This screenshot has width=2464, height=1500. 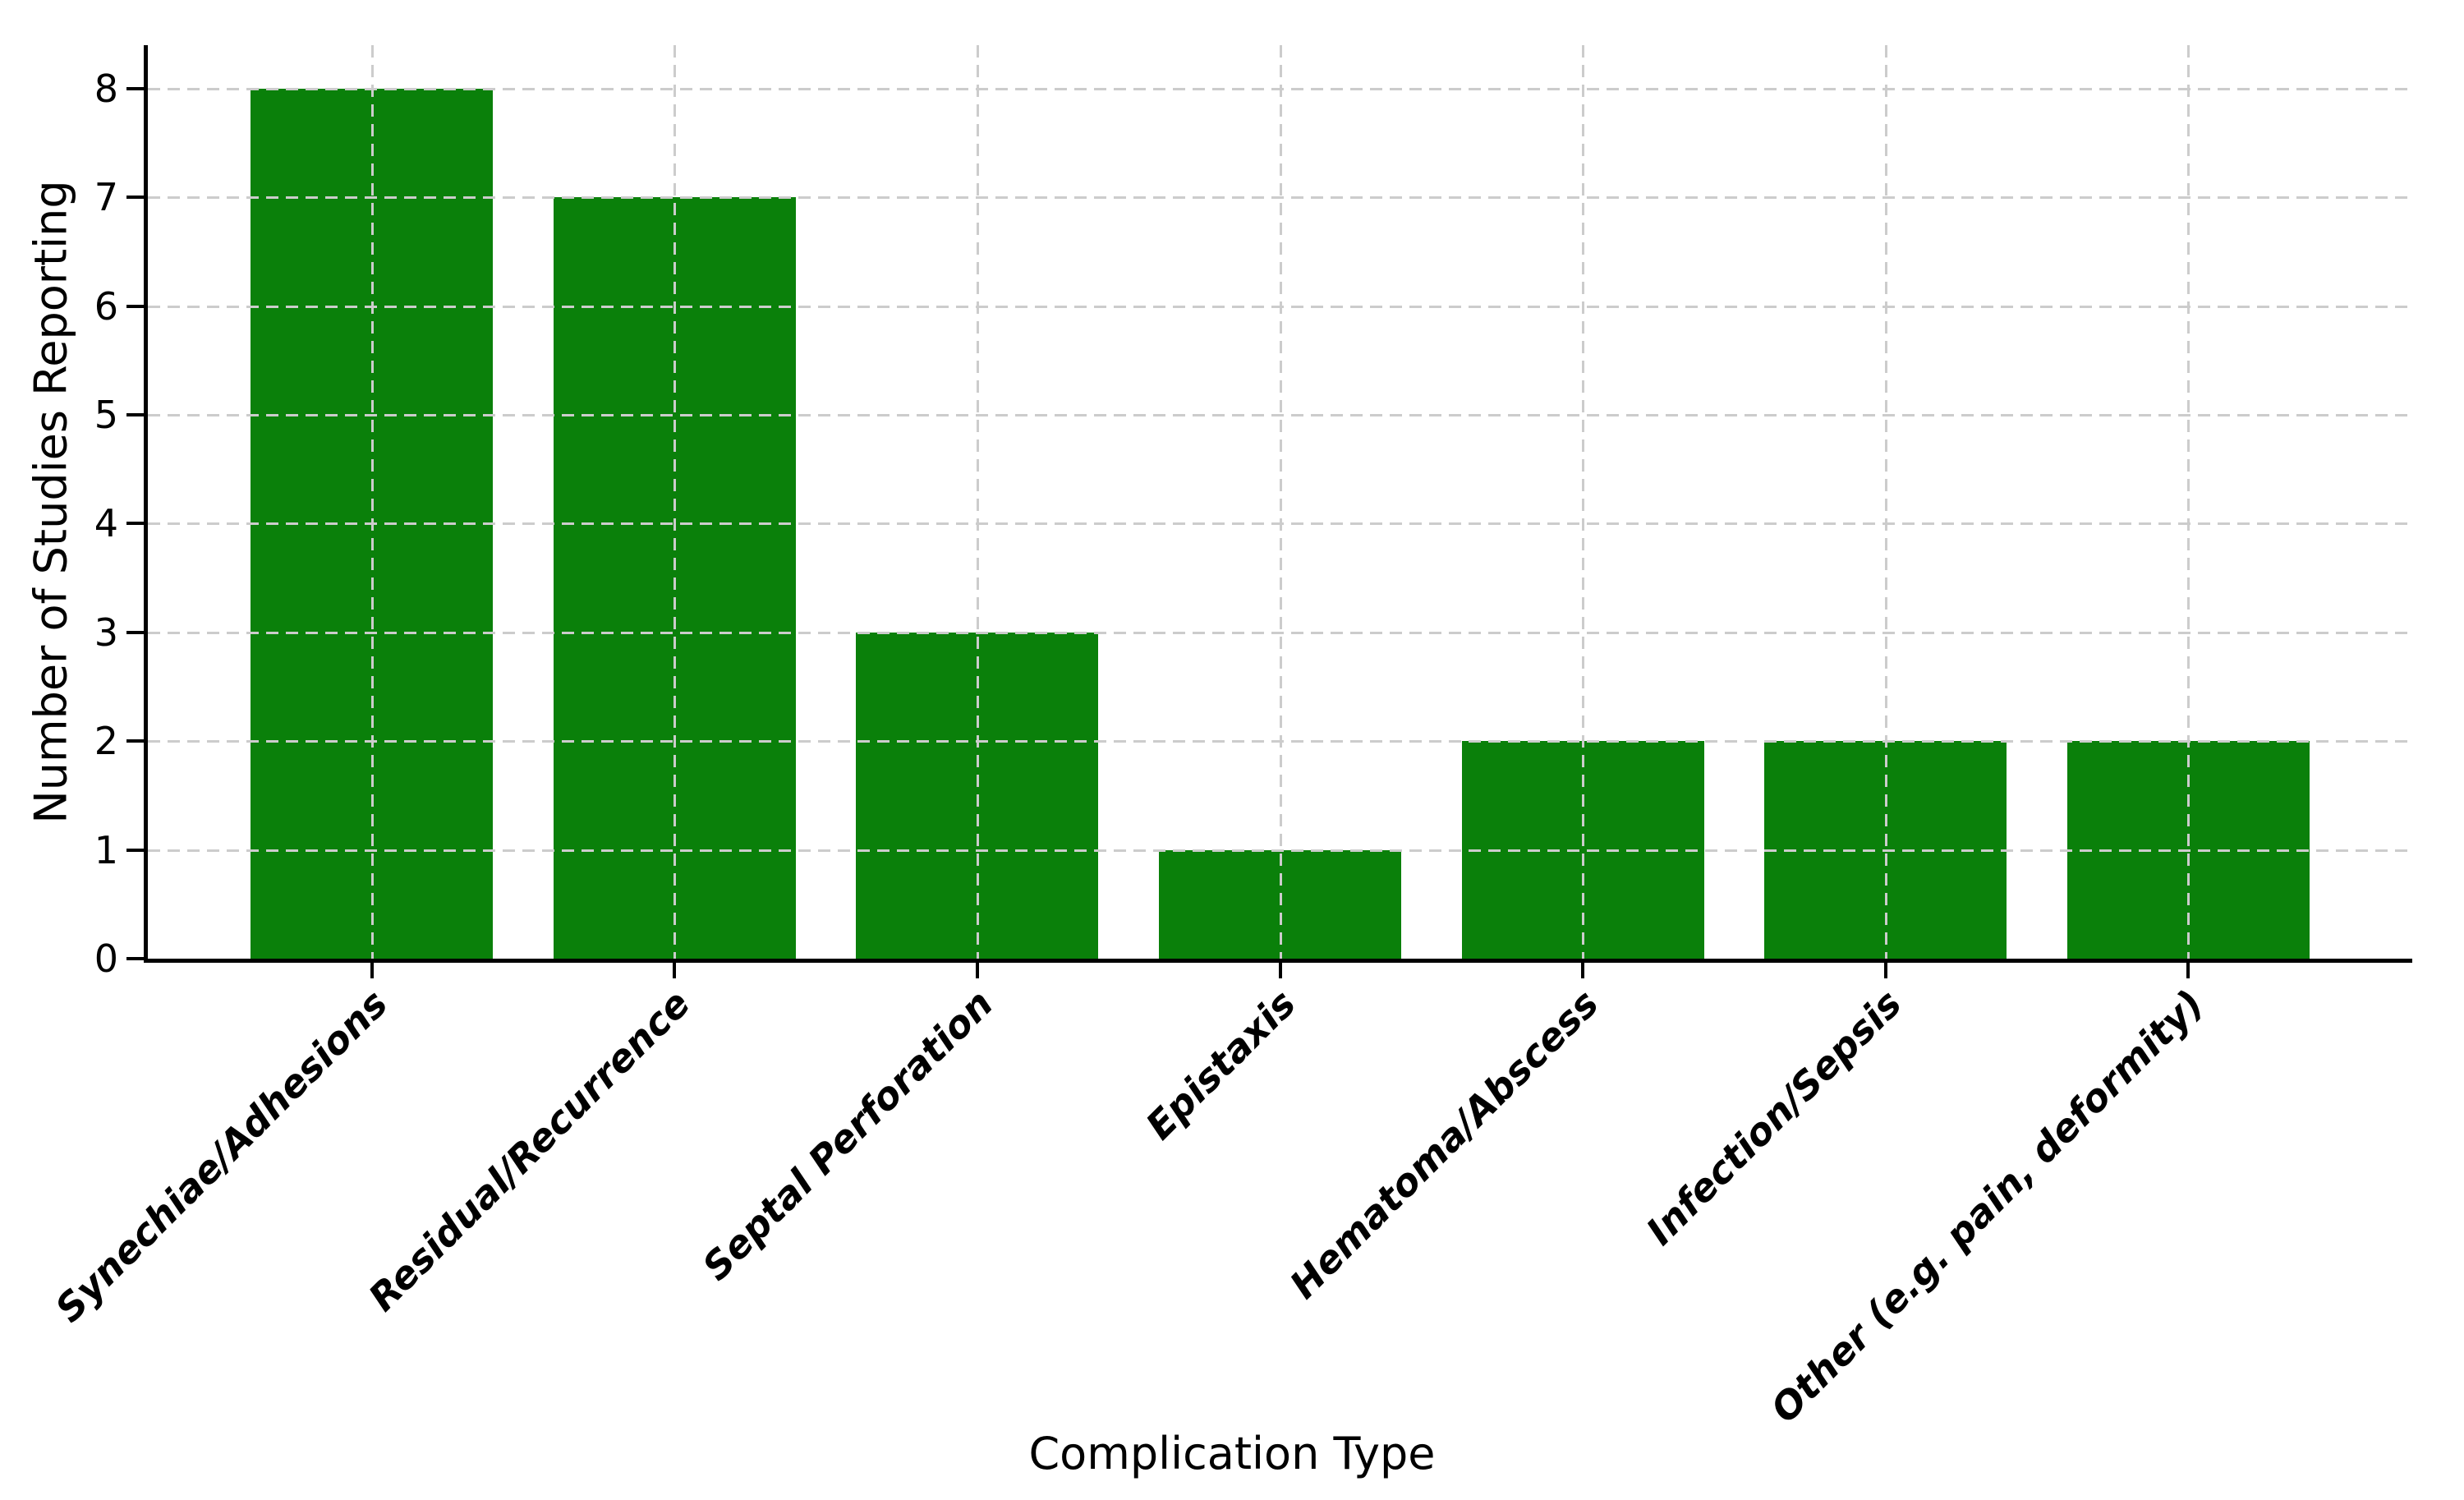 What do you see at coordinates (221, 1156) in the screenshot?
I see `x-tick-label-0: Synechiae/Adhesions` at bounding box center [221, 1156].